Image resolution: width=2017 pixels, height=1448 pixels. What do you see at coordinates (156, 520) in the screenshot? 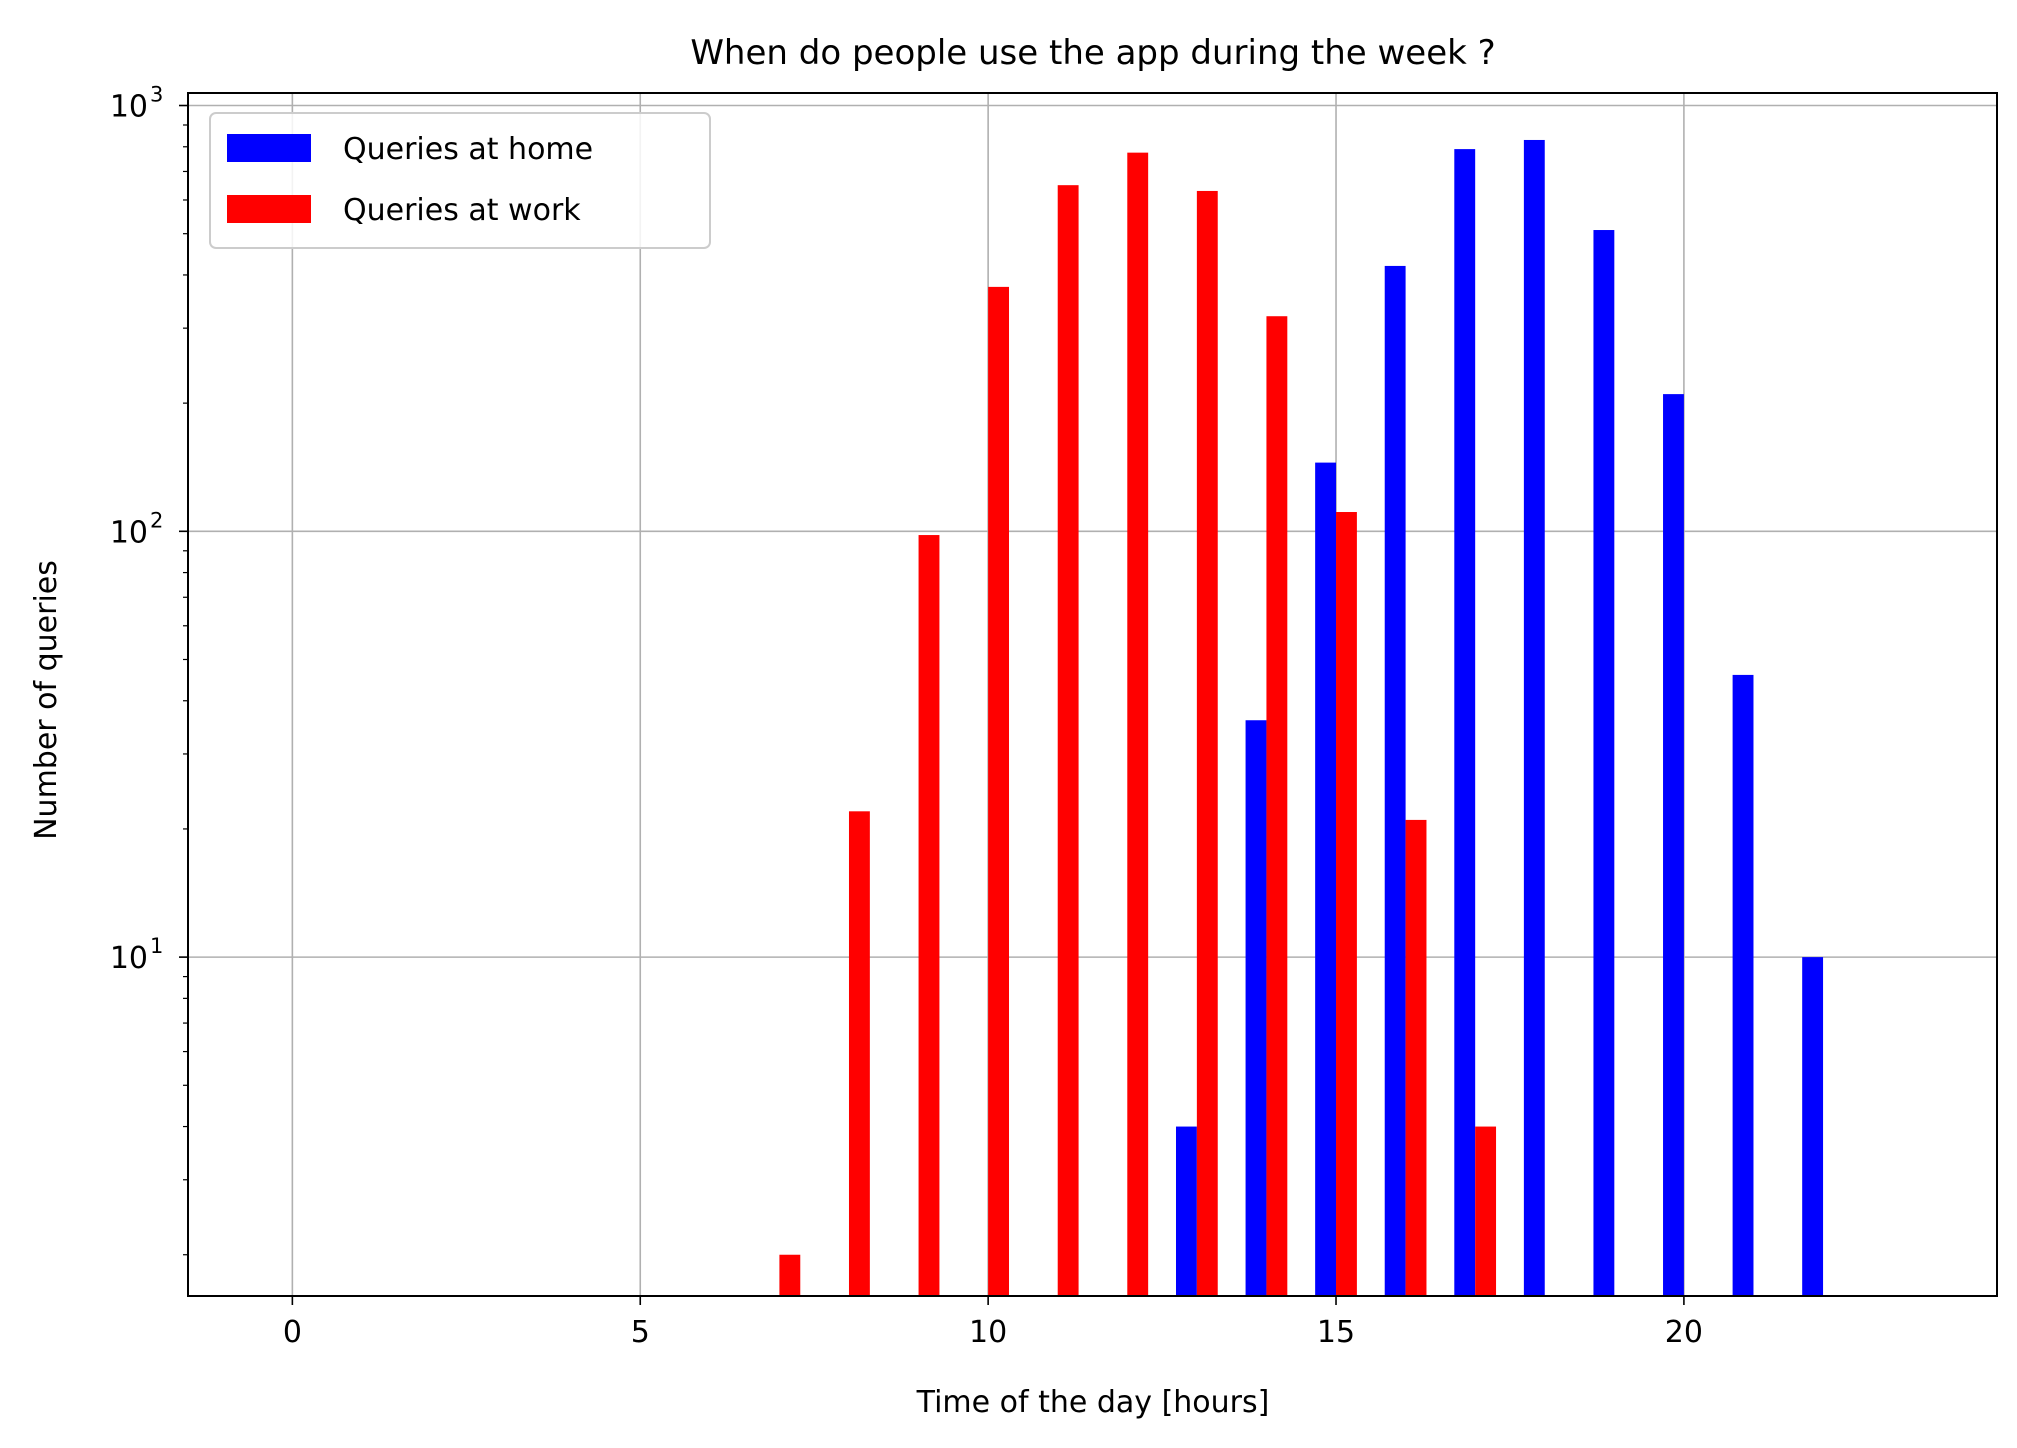
I see `y-tick-exponent: 2` at bounding box center [156, 520].